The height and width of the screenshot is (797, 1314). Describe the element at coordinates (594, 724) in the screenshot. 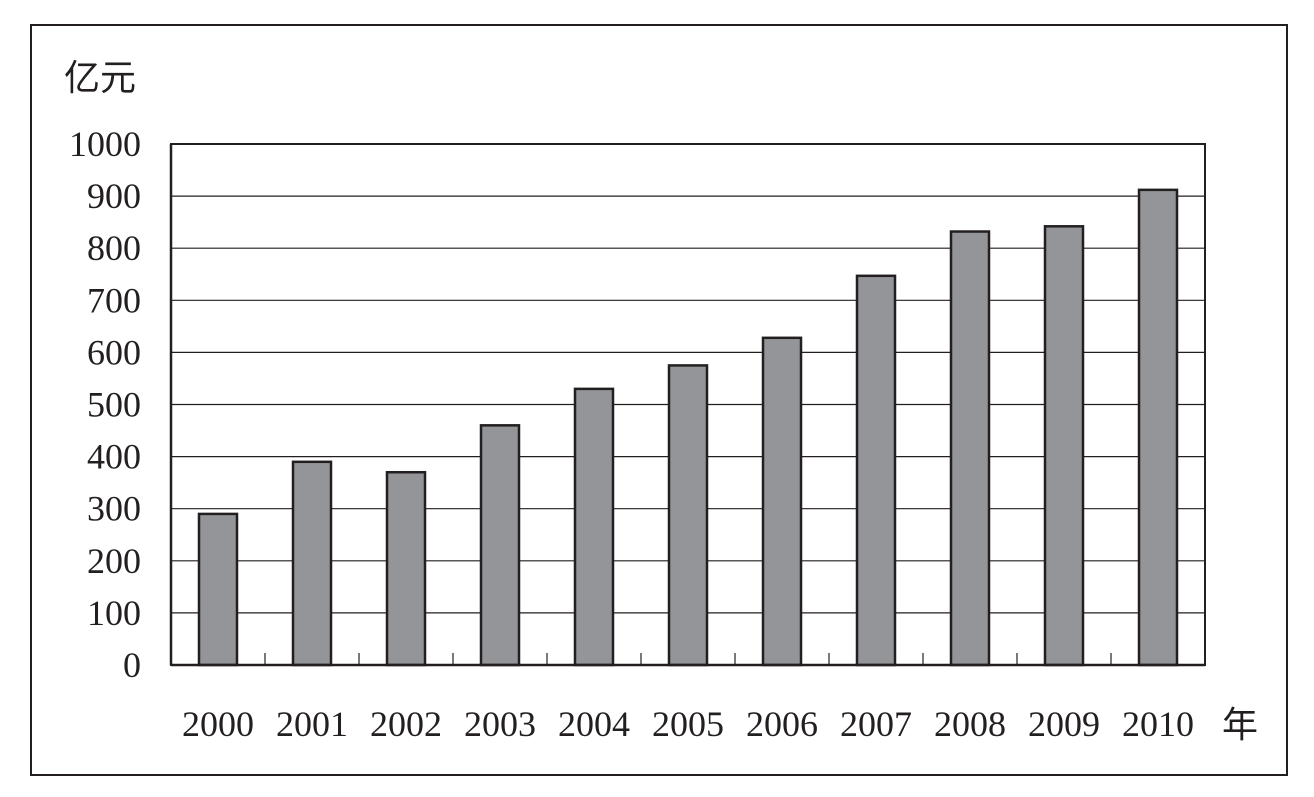

I see `x-tick-label: 2004` at that location.